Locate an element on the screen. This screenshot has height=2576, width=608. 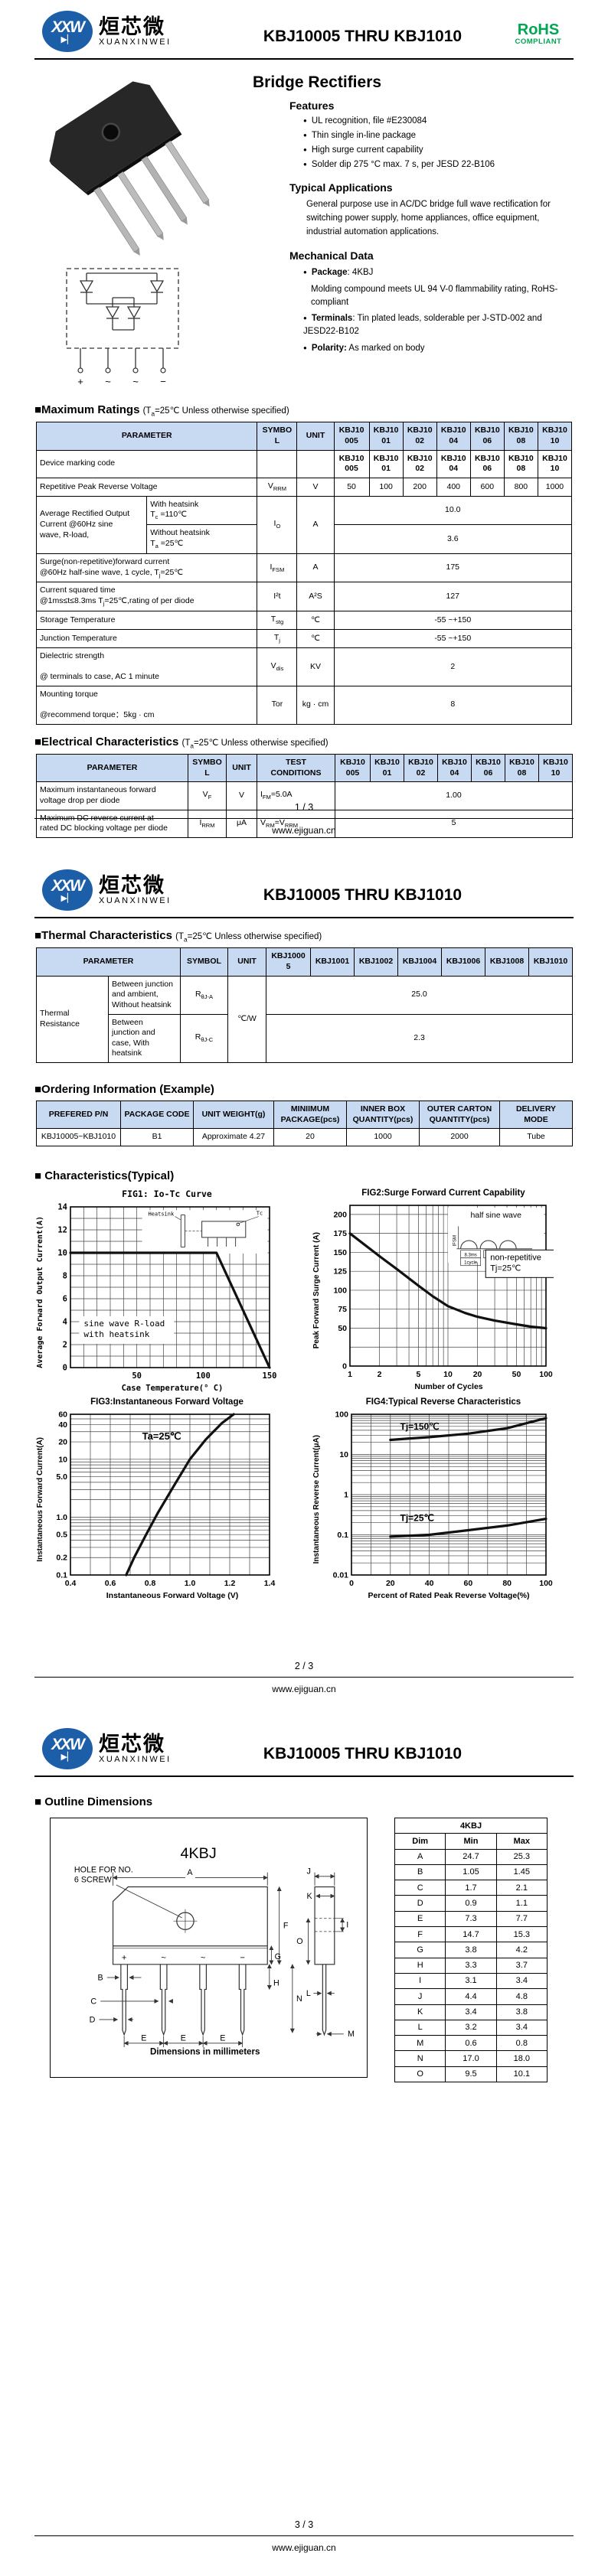
dim-A: A is located at coordinates (190, 1873).